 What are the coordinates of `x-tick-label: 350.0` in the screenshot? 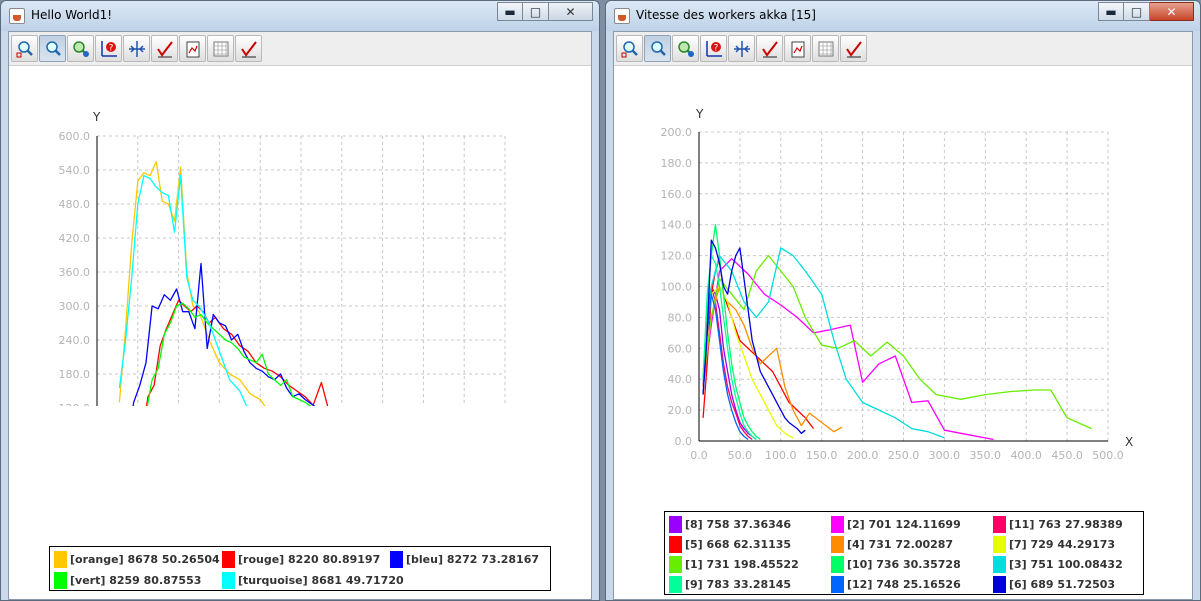 It's located at (986, 455).